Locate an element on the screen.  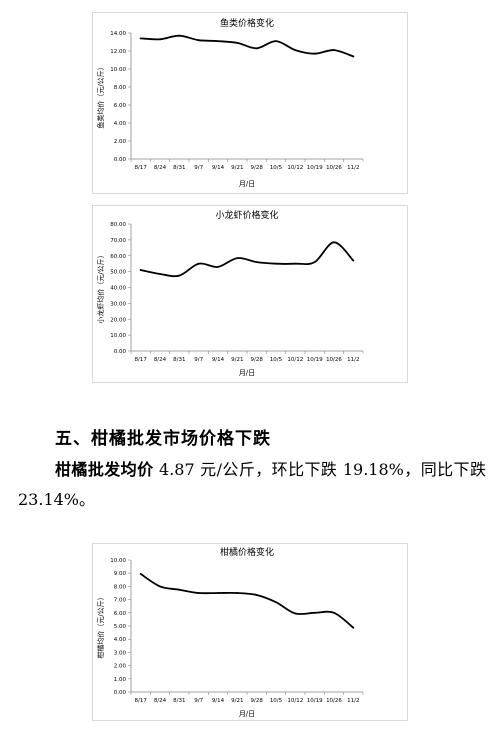
chart-title: 小龙虾价格变化 is located at coordinates (246, 215).